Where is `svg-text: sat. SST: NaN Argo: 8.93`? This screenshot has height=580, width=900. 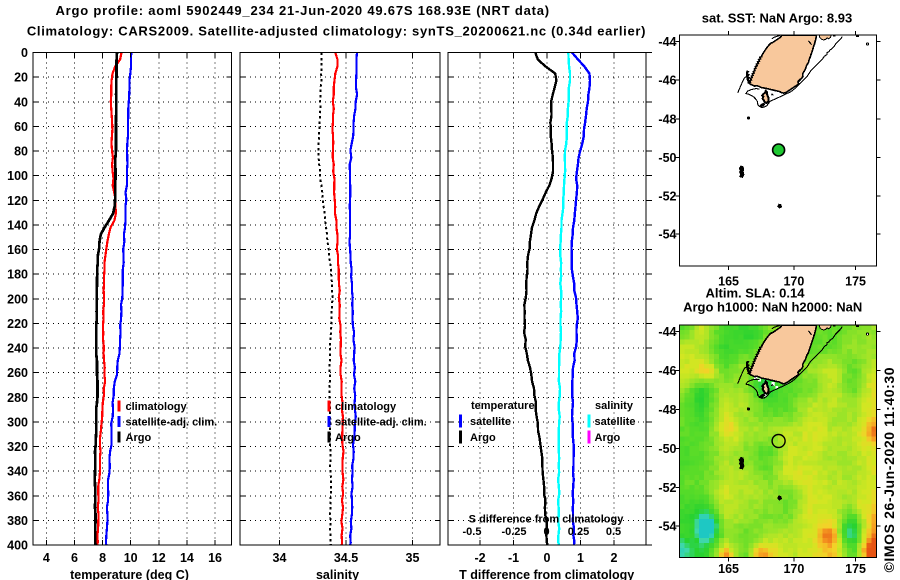 svg-text: sat. SST: NaN Argo: 8.93 is located at coordinates (777, 18).